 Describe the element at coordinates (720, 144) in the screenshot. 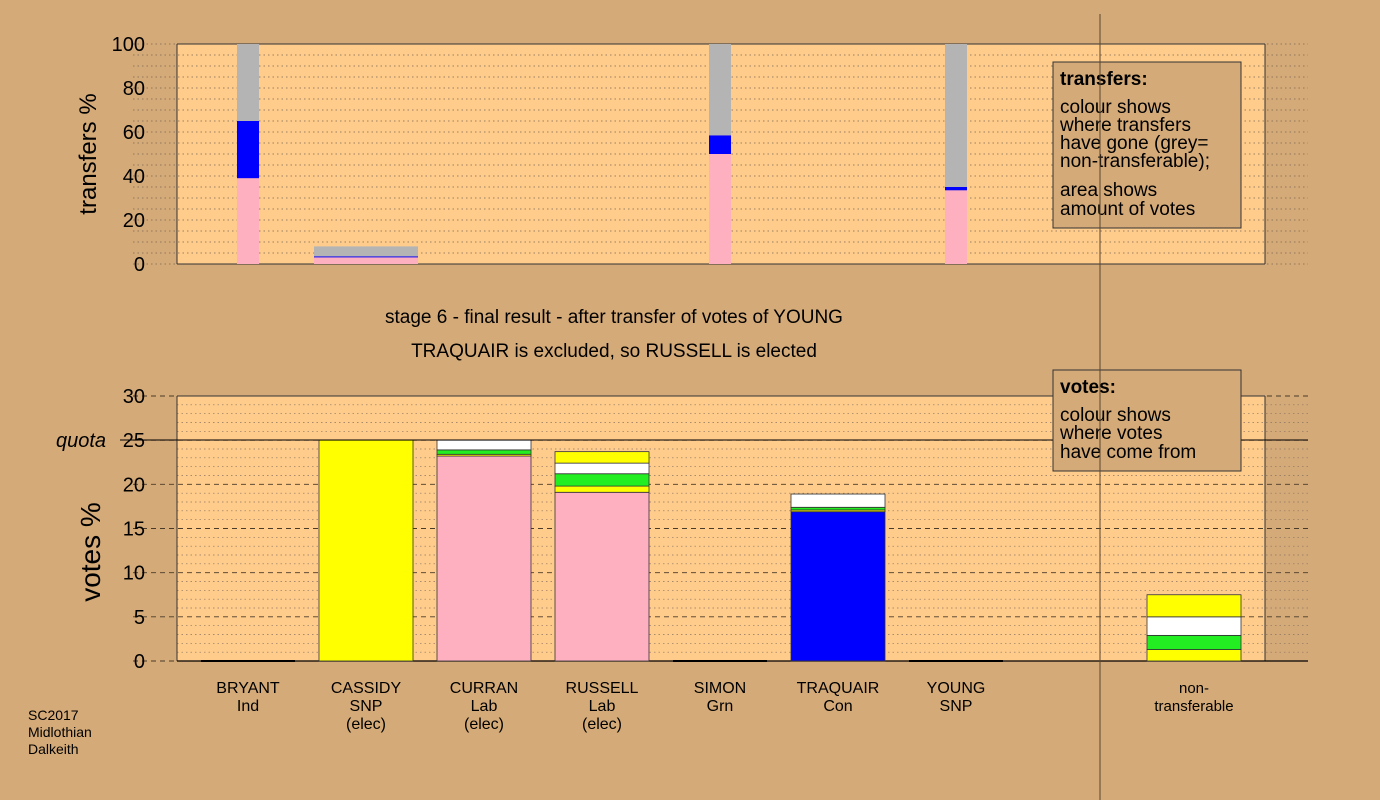

I see `transfer-segment-simon-blue` at that location.